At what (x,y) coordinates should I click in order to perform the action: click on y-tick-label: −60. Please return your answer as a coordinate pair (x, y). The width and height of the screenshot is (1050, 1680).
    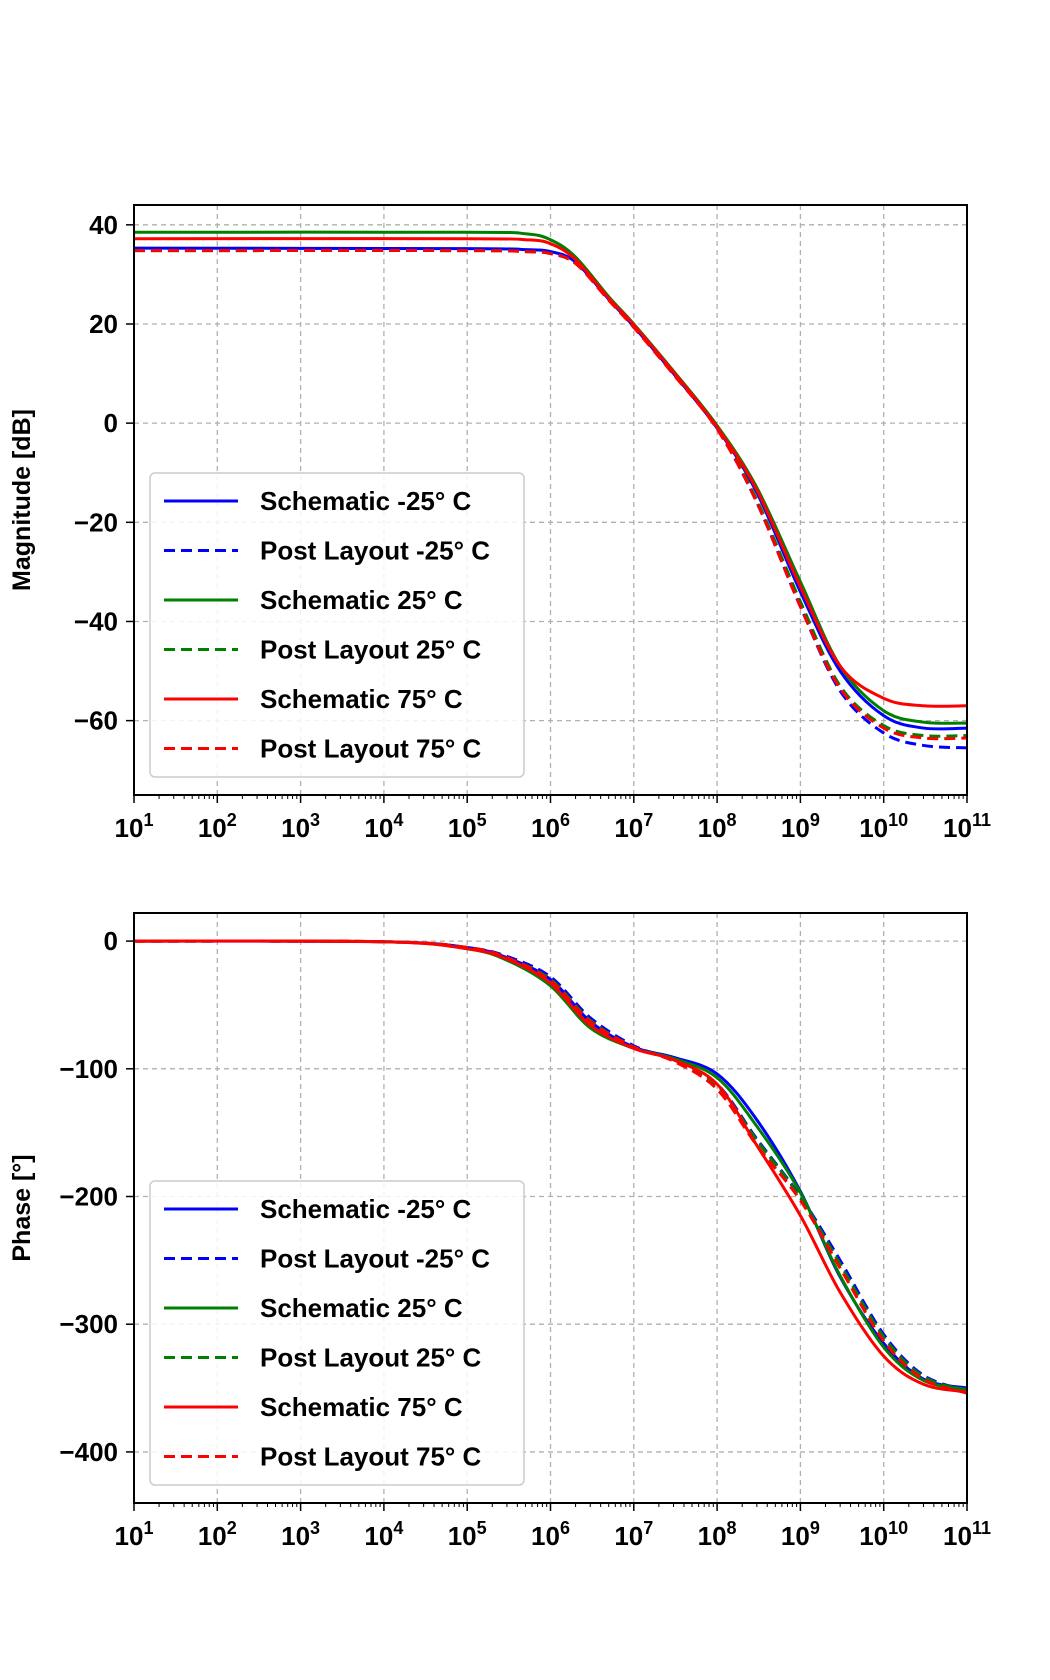
    Looking at the image, I should click on (96, 721).